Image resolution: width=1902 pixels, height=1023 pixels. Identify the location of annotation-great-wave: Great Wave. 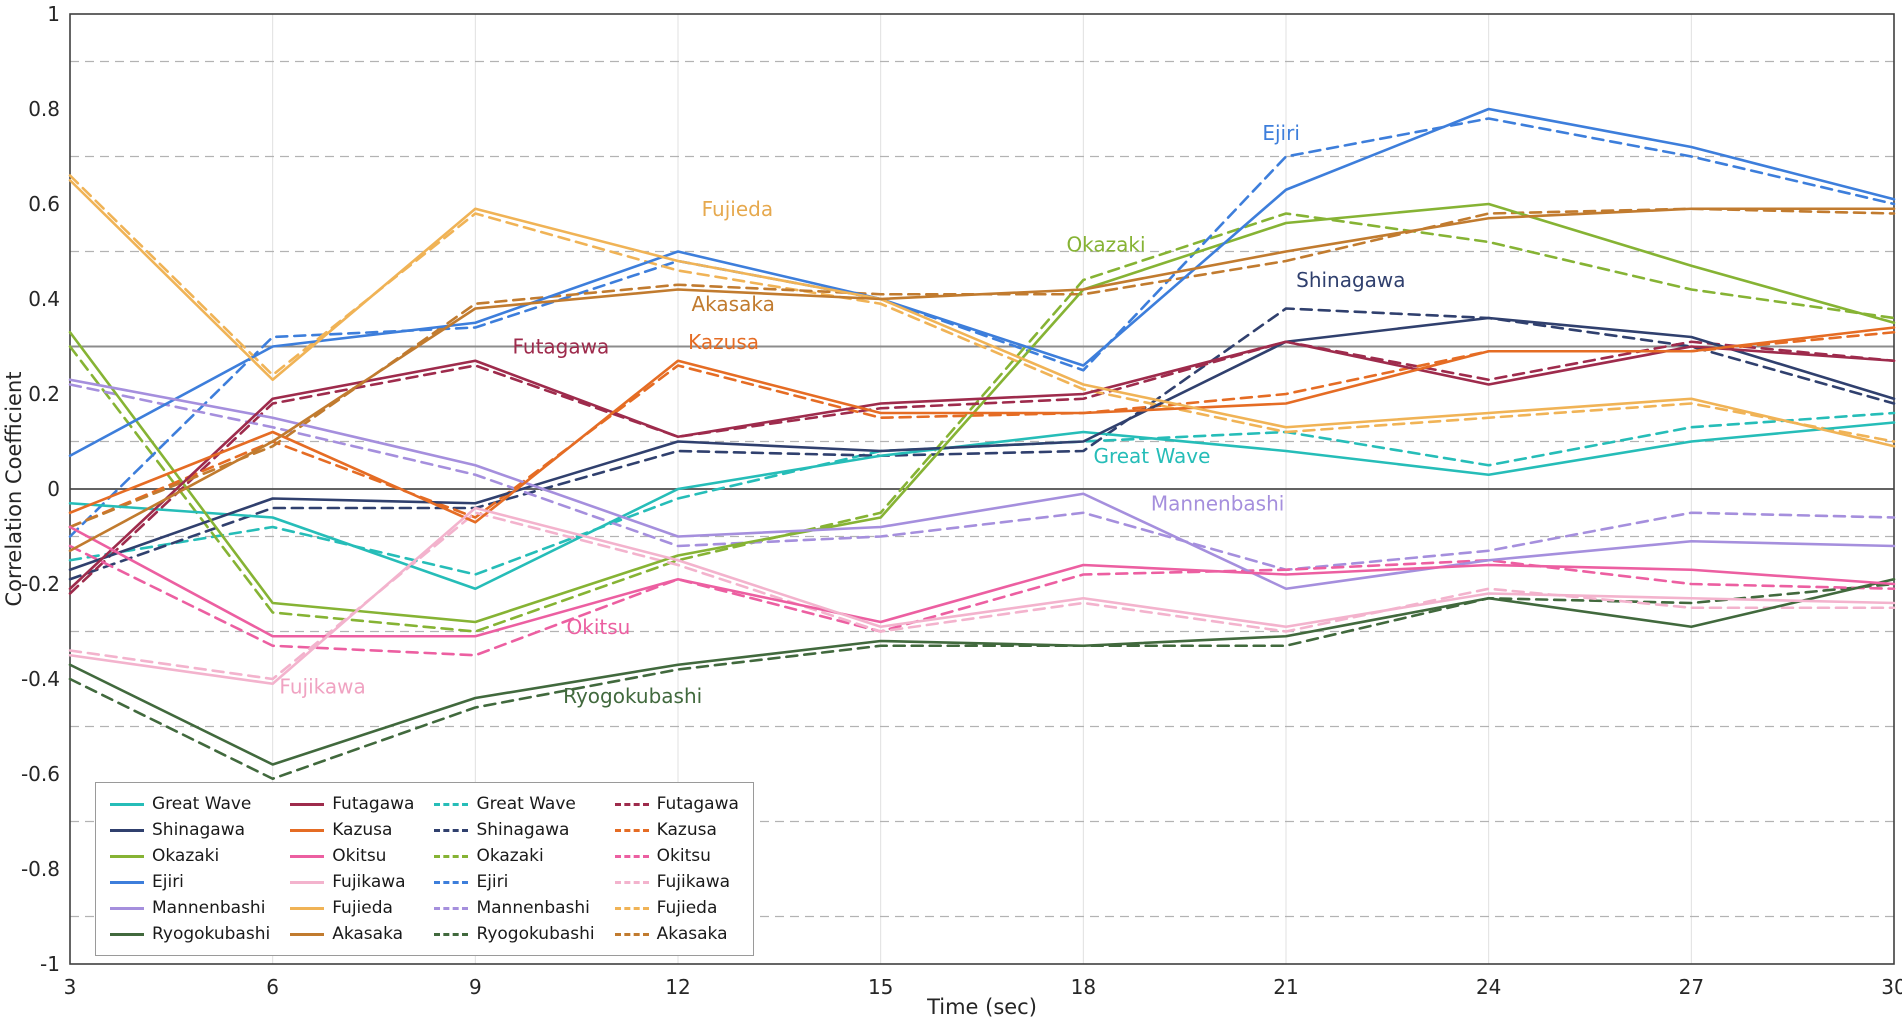
(1151, 456).